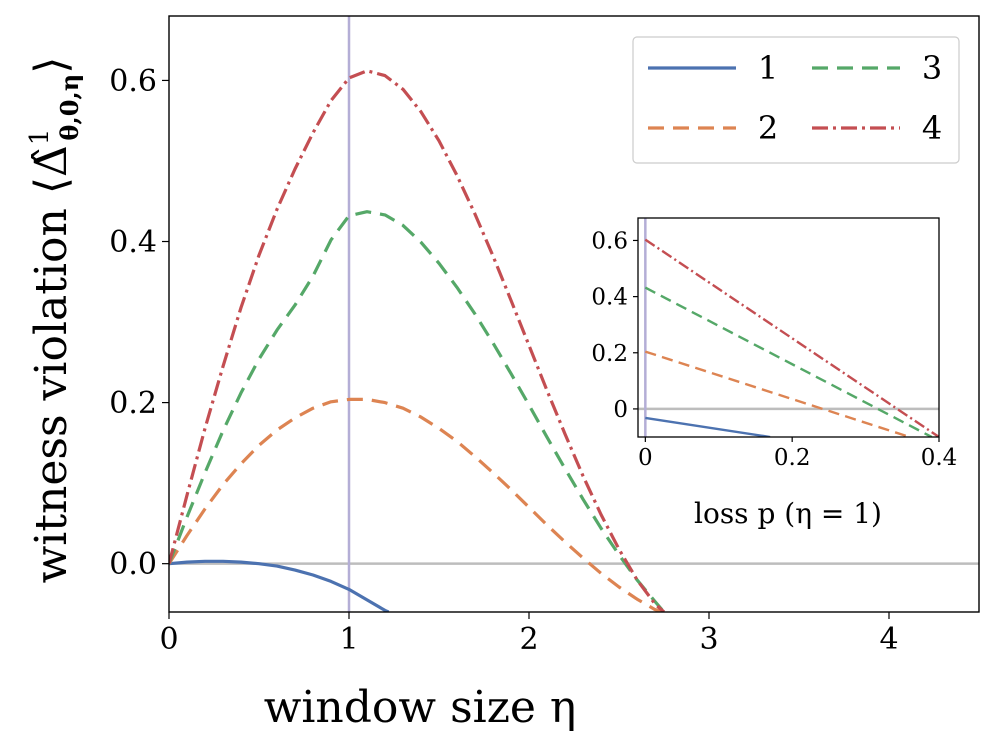  I want to click on main-y-tick-label: 0.2, so click(133, 403).